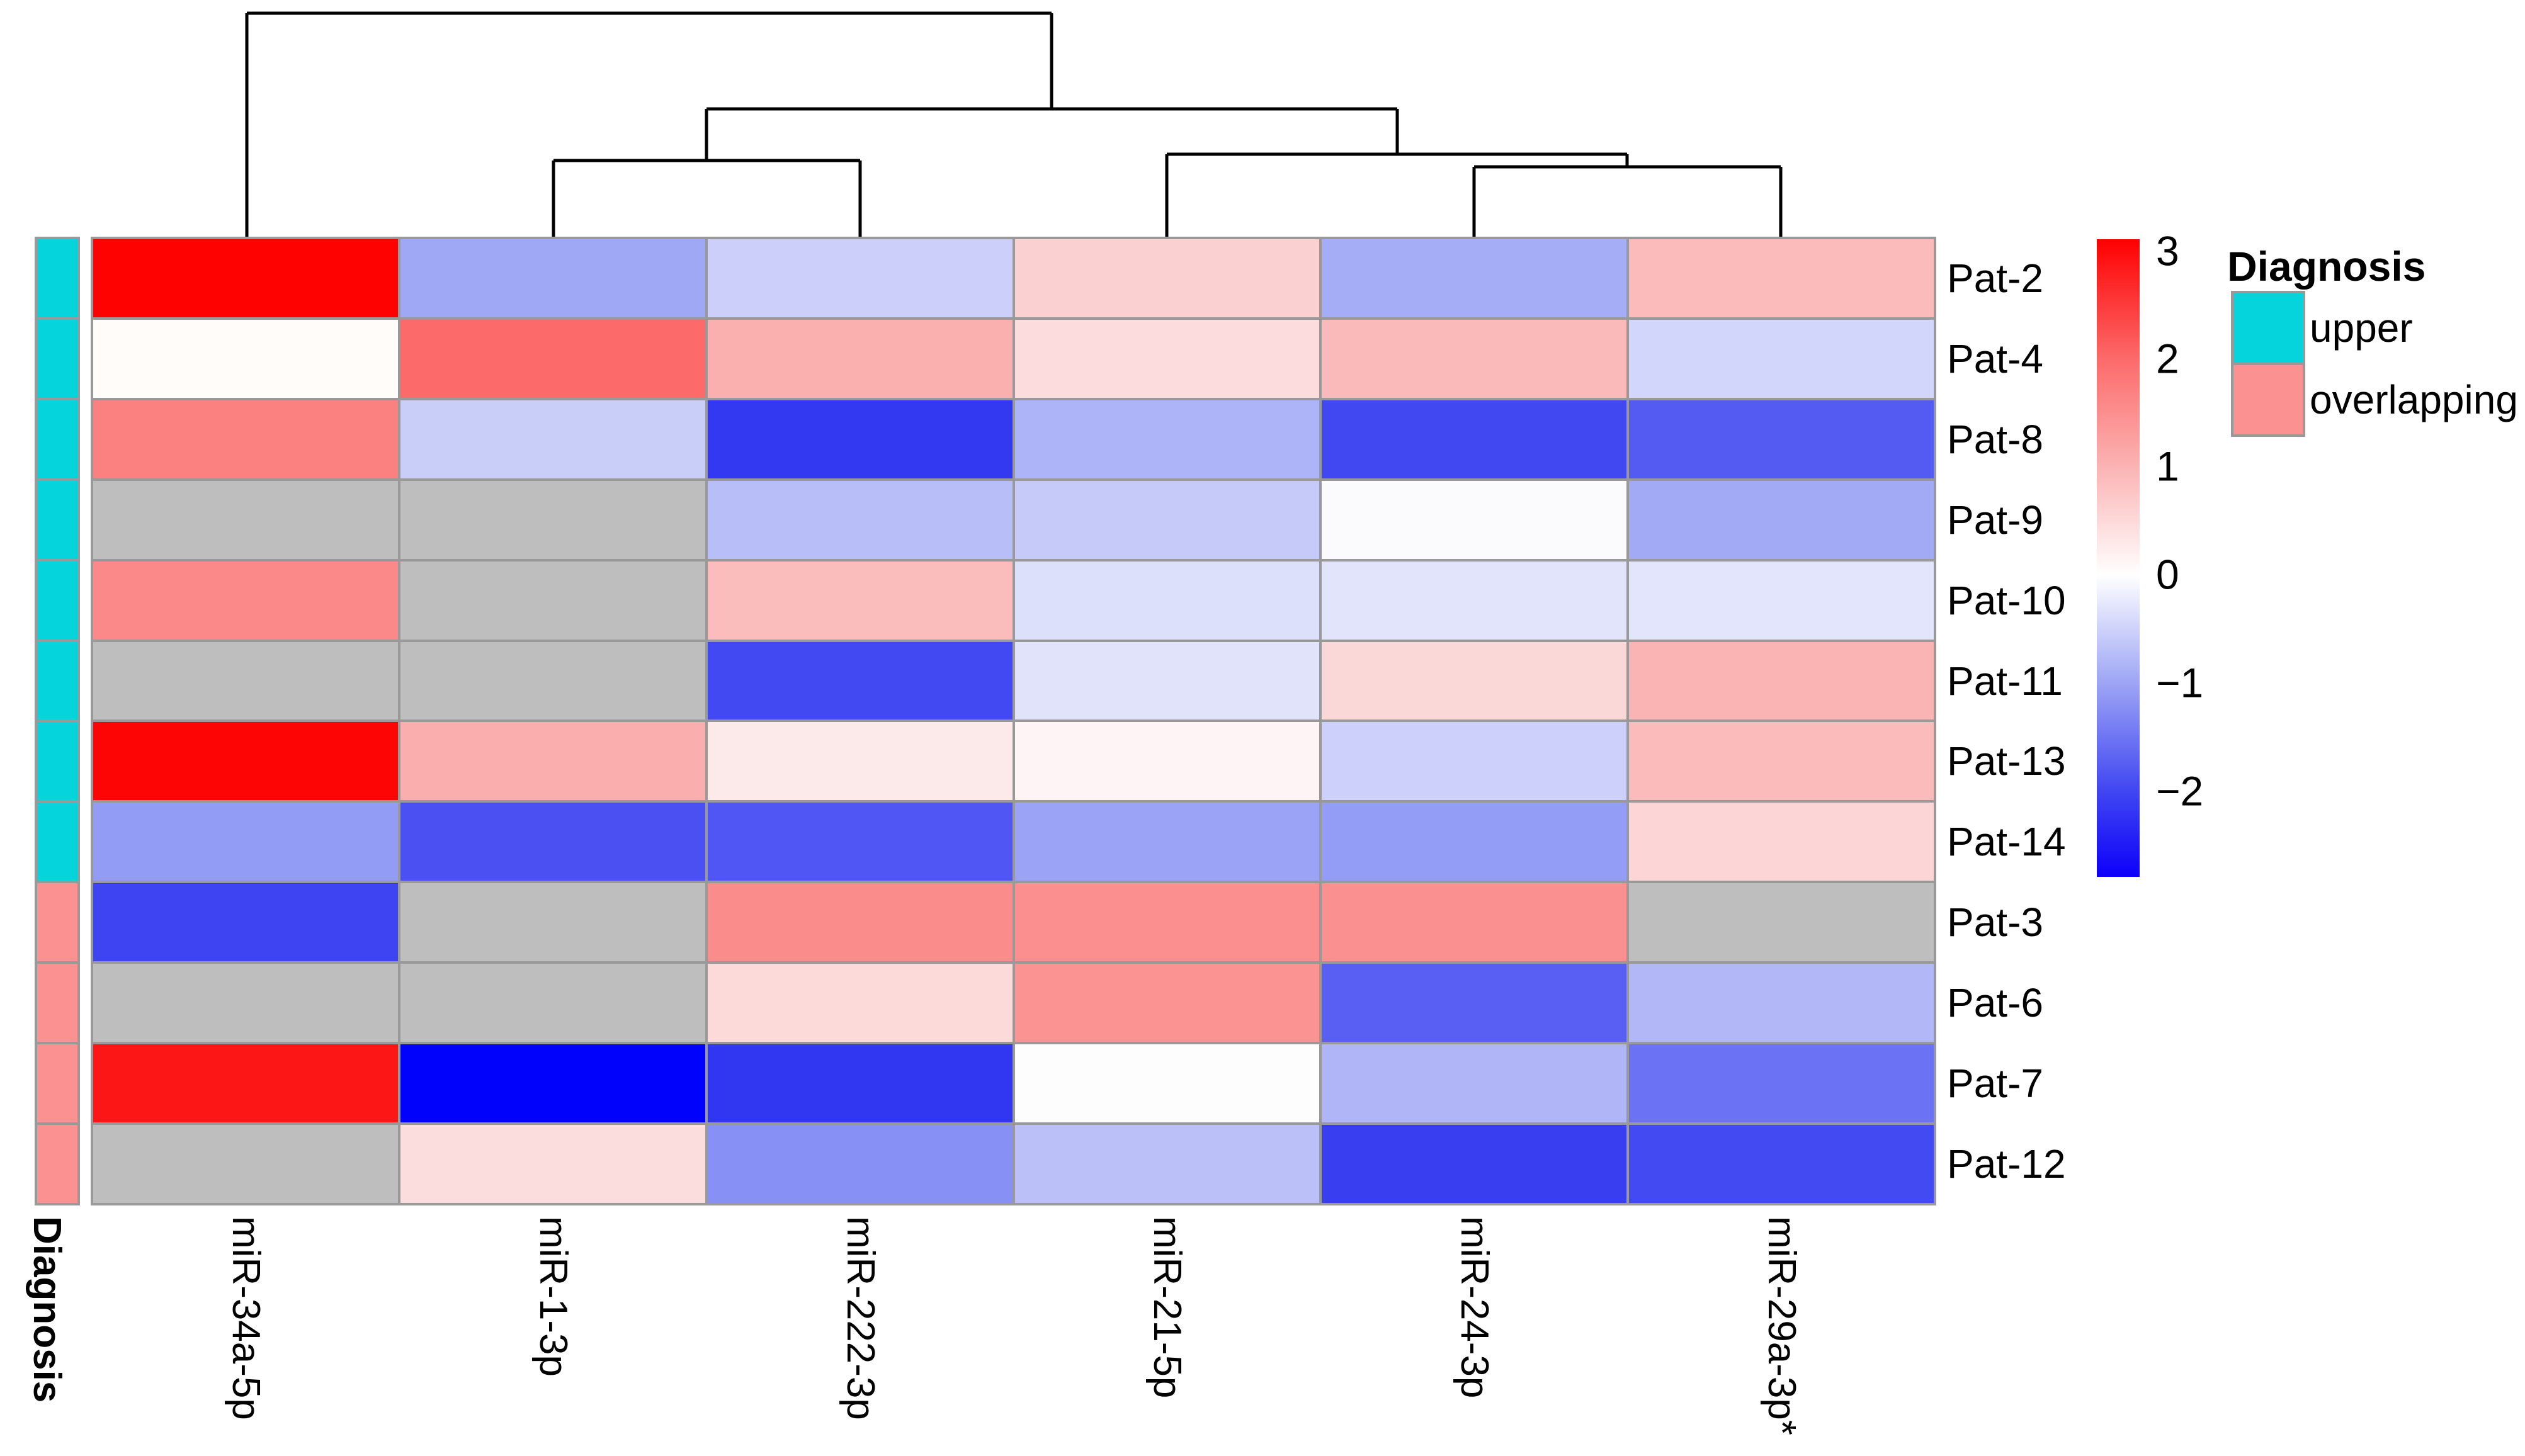 This screenshot has height=1456, width=2525. I want to click on legend-swatch-upper, so click(2268, 328).